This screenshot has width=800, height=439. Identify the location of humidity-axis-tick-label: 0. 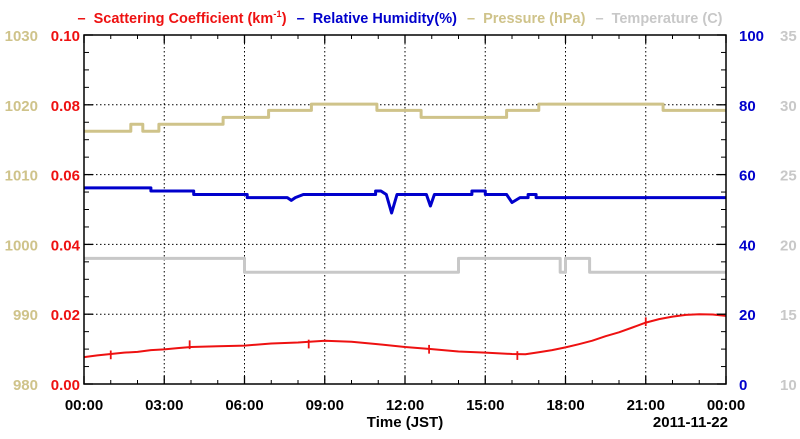
(743, 385).